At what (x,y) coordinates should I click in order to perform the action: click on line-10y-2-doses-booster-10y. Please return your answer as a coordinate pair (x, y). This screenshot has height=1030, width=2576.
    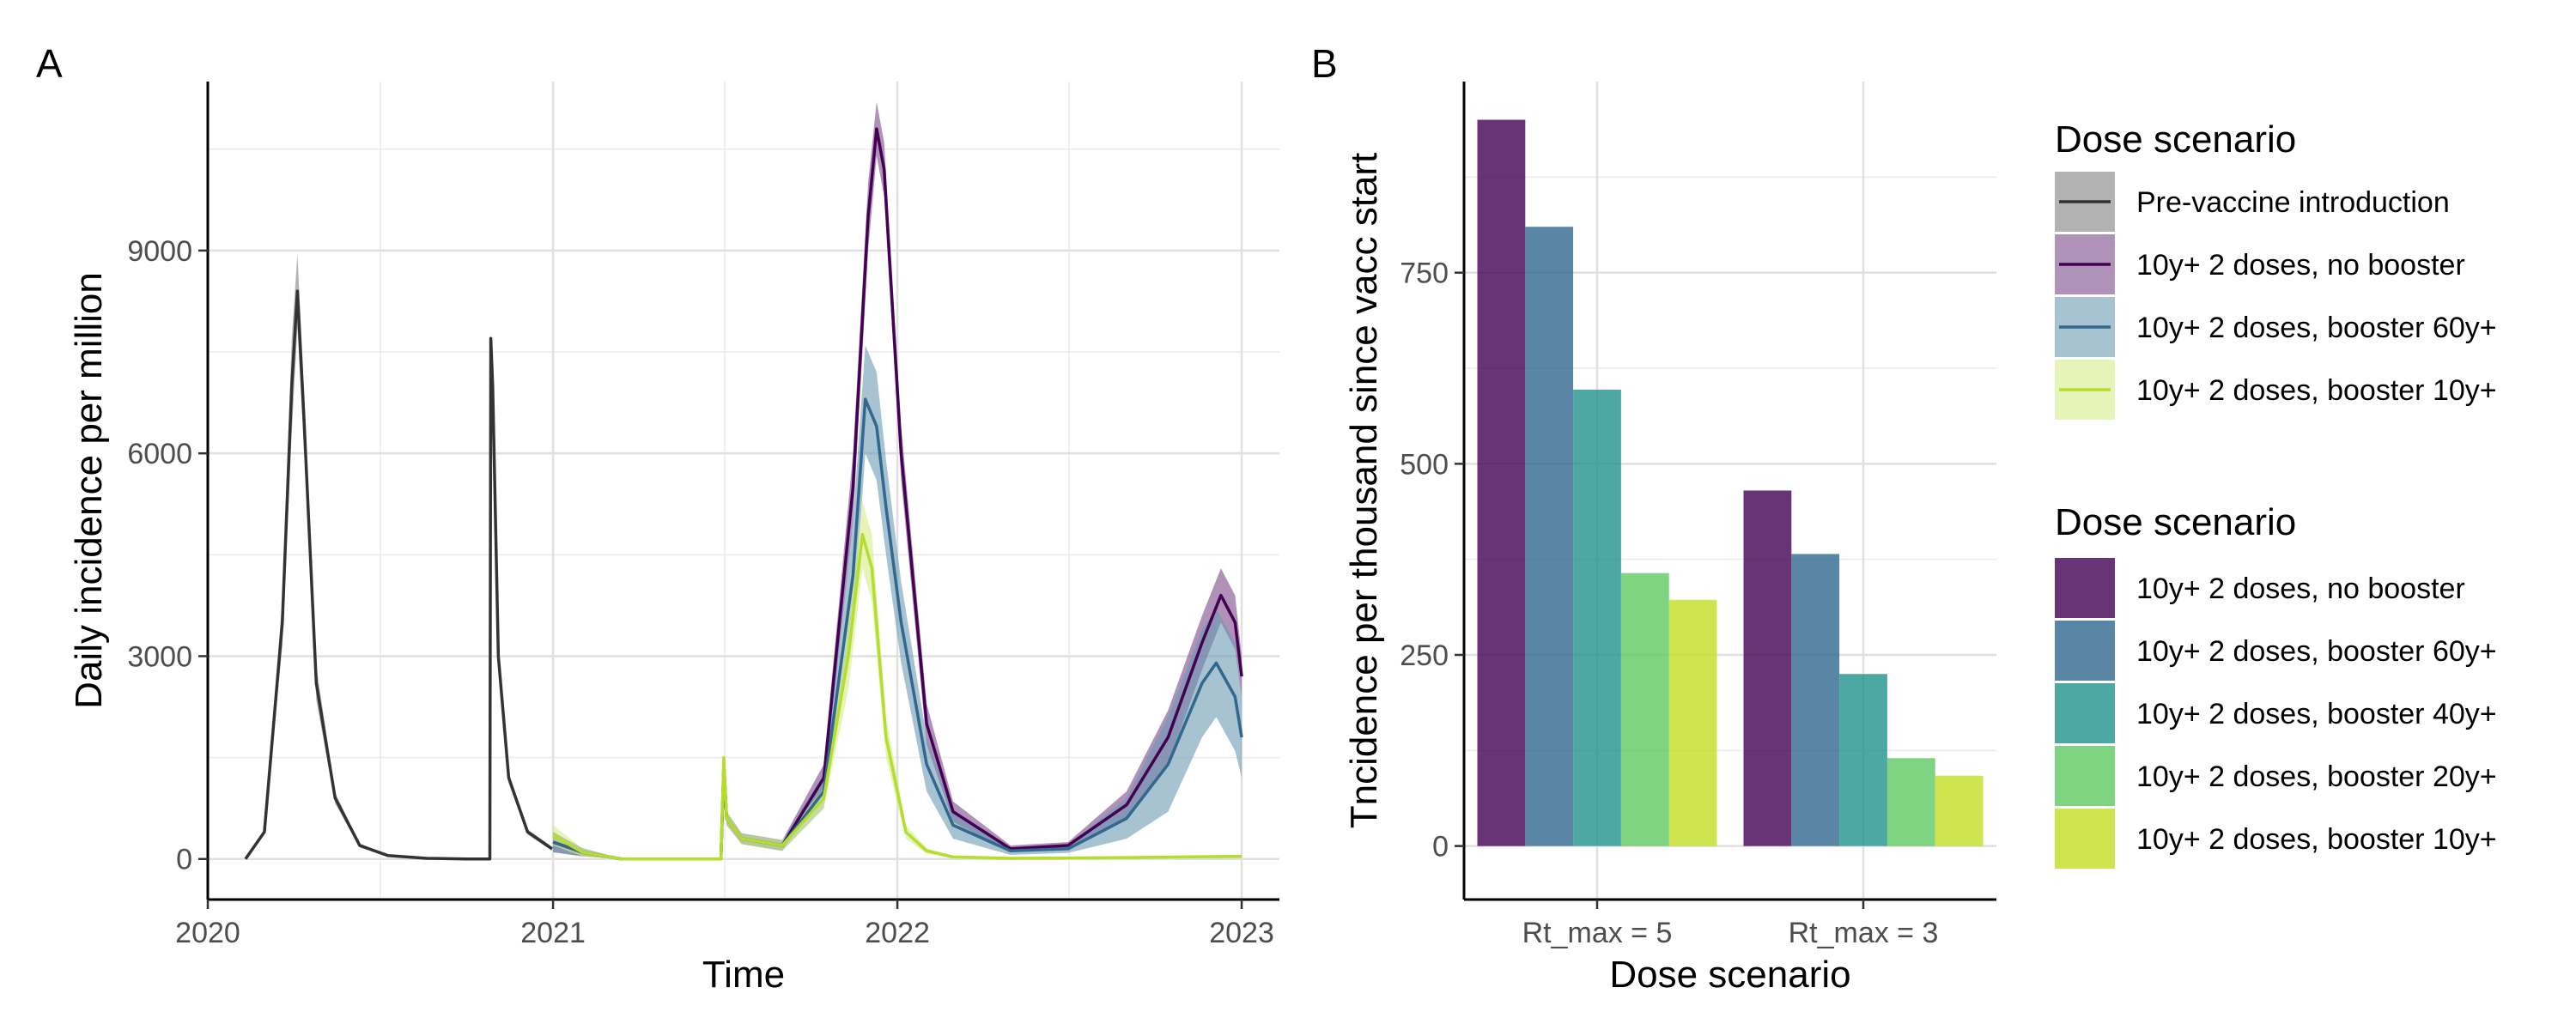
    Looking at the image, I should click on (897, 696).